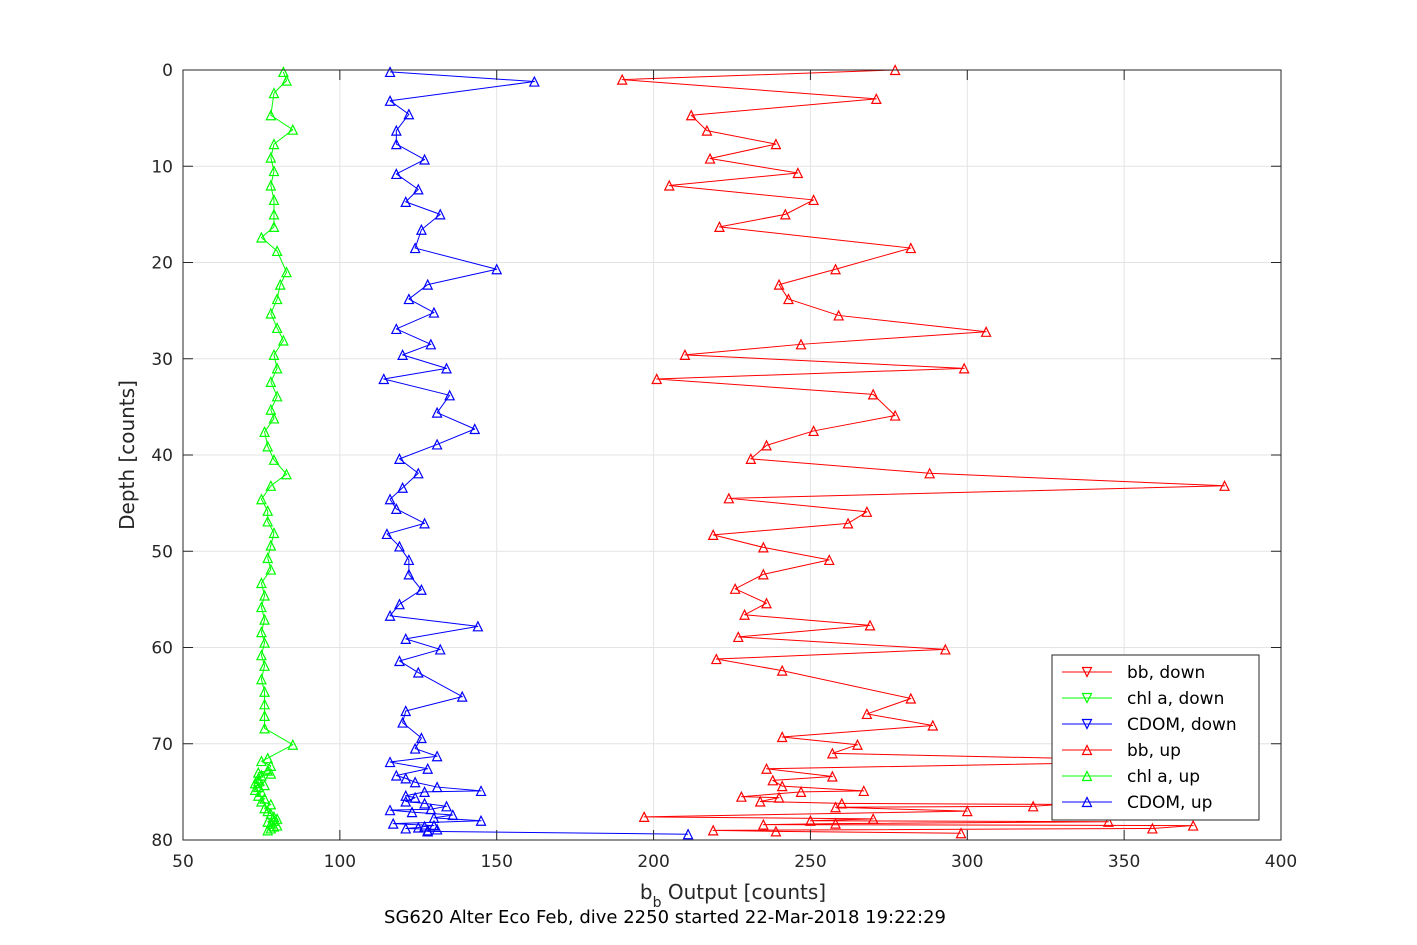 The width and height of the screenshot is (1417, 945). What do you see at coordinates (1154, 751) in the screenshot?
I see `legend-label: bb, up` at bounding box center [1154, 751].